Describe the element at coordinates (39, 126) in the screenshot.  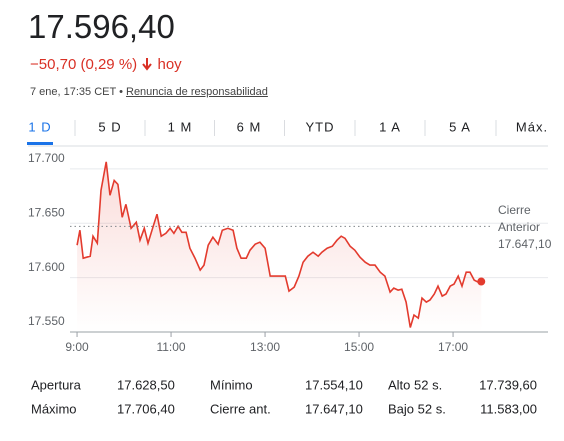
I see `range-tab: 1 D` at that location.